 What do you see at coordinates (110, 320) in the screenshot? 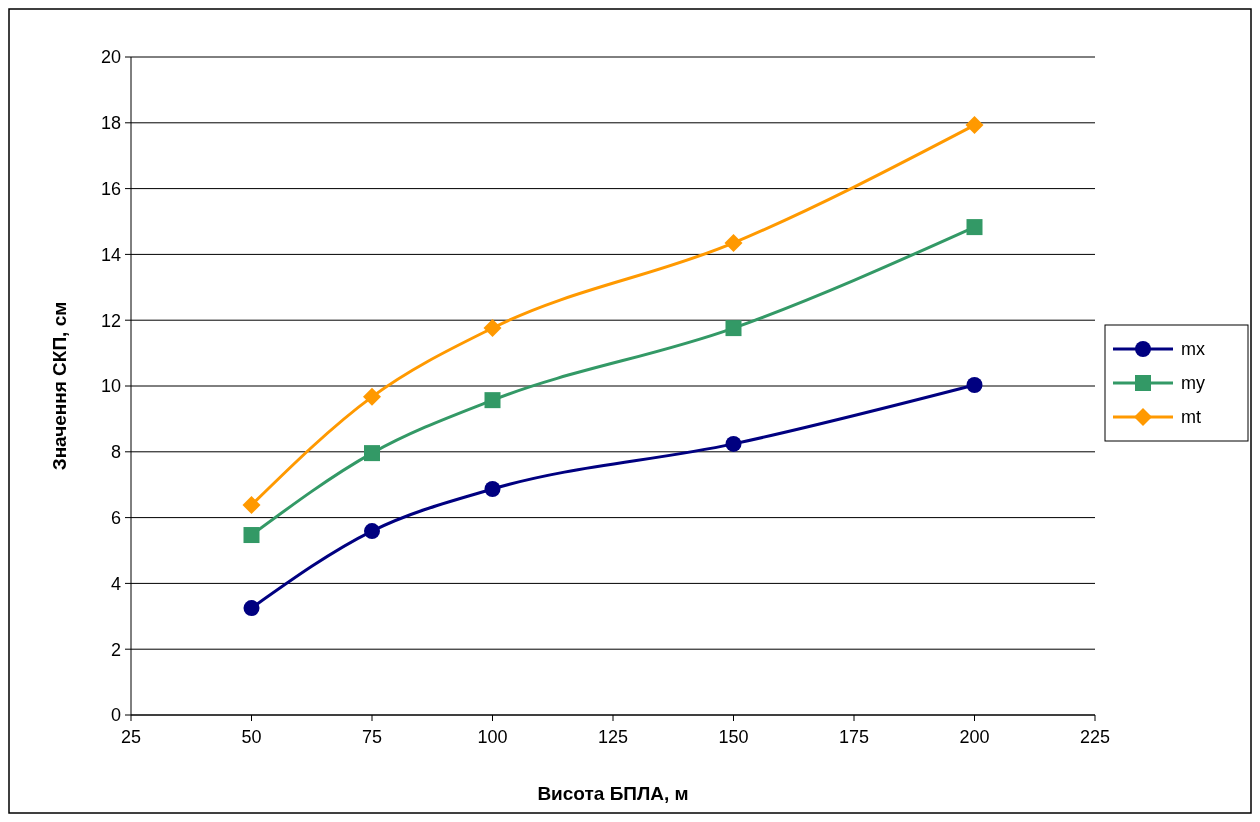
I see `y-tick-label: 12` at bounding box center [110, 320].